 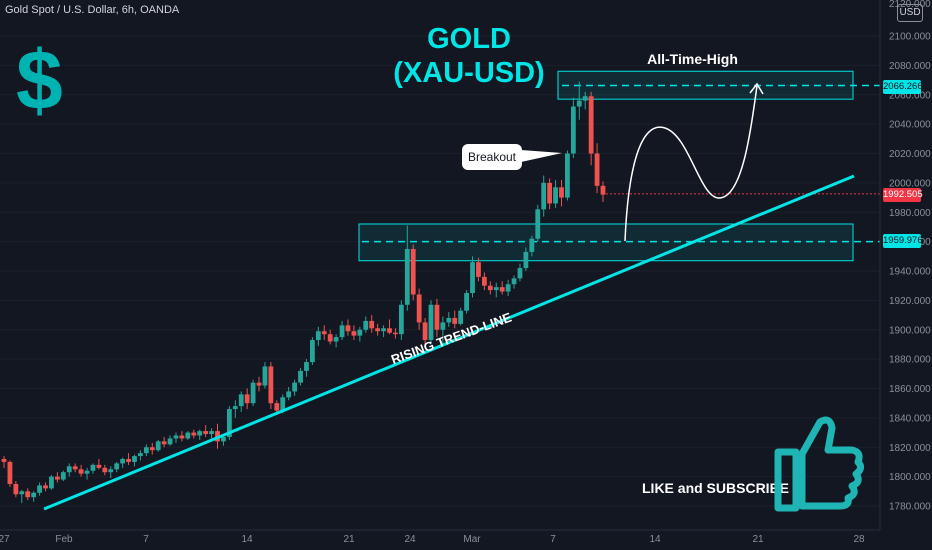 I want to click on currency-badge: USD, so click(x=910, y=13).